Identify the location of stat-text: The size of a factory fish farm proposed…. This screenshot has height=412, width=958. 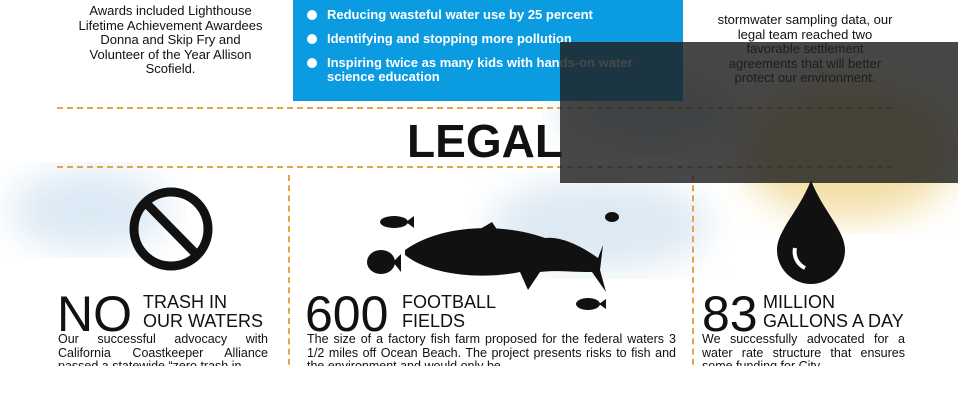
(491, 349).